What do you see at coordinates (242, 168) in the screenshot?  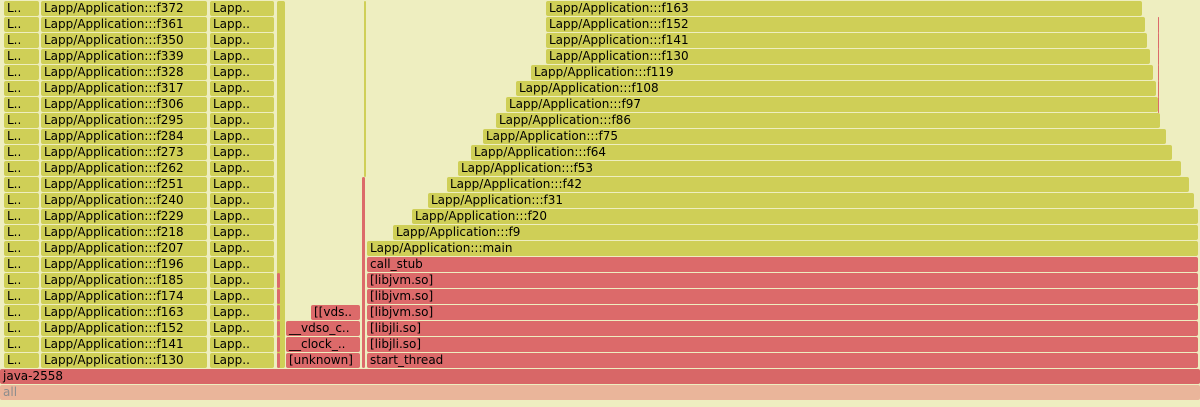 I see `frame-lapp-column-12: Lapp..` at bounding box center [242, 168].